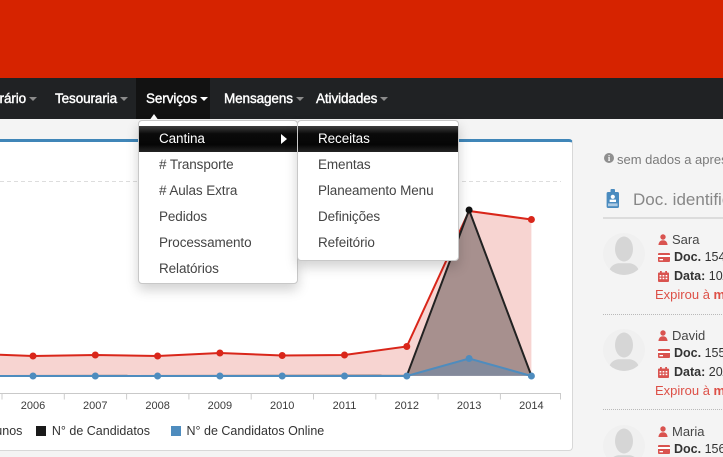 The height and width of the screenshot is (457, 723). Describe the element at coordinates (157, 406) in the screenshot. I see `svg-text: 2008` at that location.